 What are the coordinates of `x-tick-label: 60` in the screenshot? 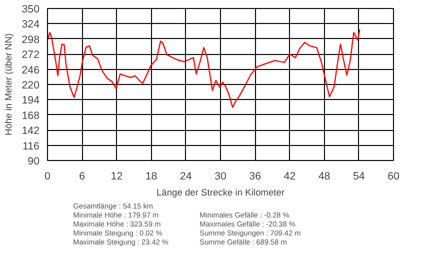 It's located at (394, 176).